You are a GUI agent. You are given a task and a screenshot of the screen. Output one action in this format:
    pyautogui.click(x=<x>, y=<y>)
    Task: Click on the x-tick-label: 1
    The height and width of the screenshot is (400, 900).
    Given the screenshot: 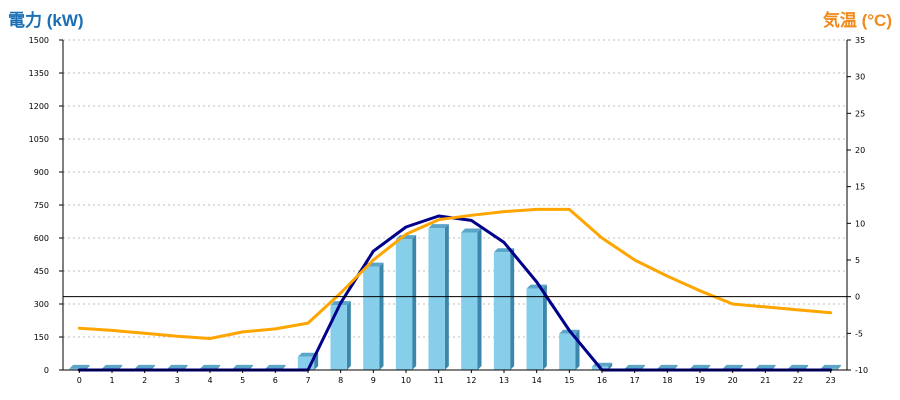 What is the action you would take?
    pyautogui.click(x=111, y=380)
    